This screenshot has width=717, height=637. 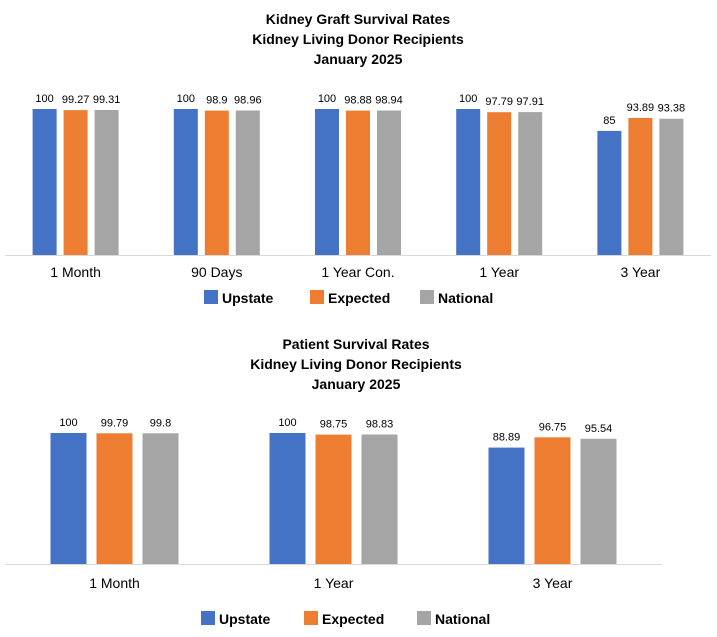 What do you see at coordinates (216, 272) in the screenshot?
I see `x-tick-label: 90 Days` at bounding box center [216, 272].